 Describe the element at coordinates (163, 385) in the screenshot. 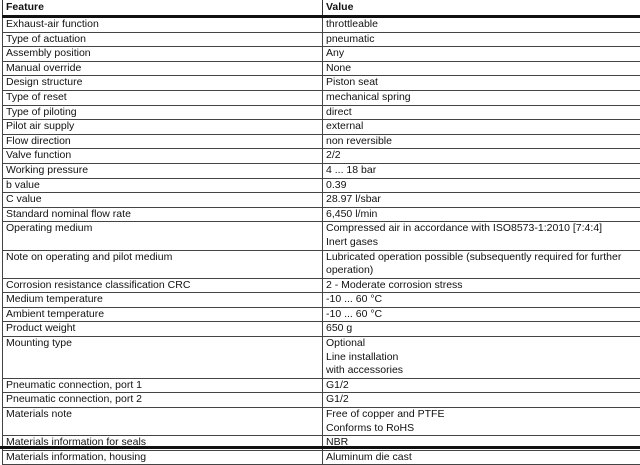

I see `feature-cell: Pneumatic connection, port 1` at that location.